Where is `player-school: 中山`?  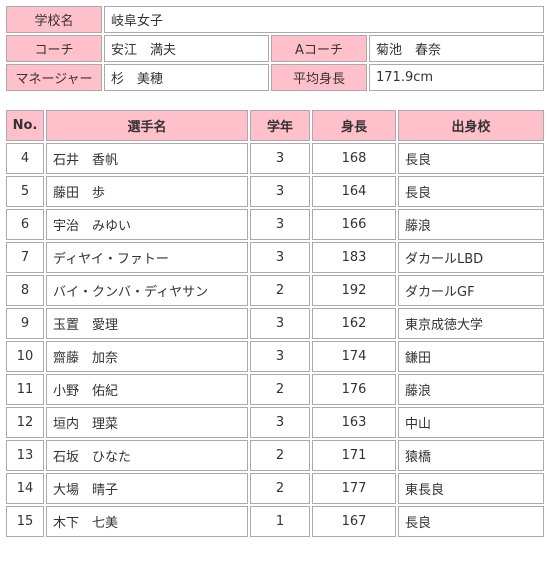
player-school: 中山 is located at coordinates (471, 422).